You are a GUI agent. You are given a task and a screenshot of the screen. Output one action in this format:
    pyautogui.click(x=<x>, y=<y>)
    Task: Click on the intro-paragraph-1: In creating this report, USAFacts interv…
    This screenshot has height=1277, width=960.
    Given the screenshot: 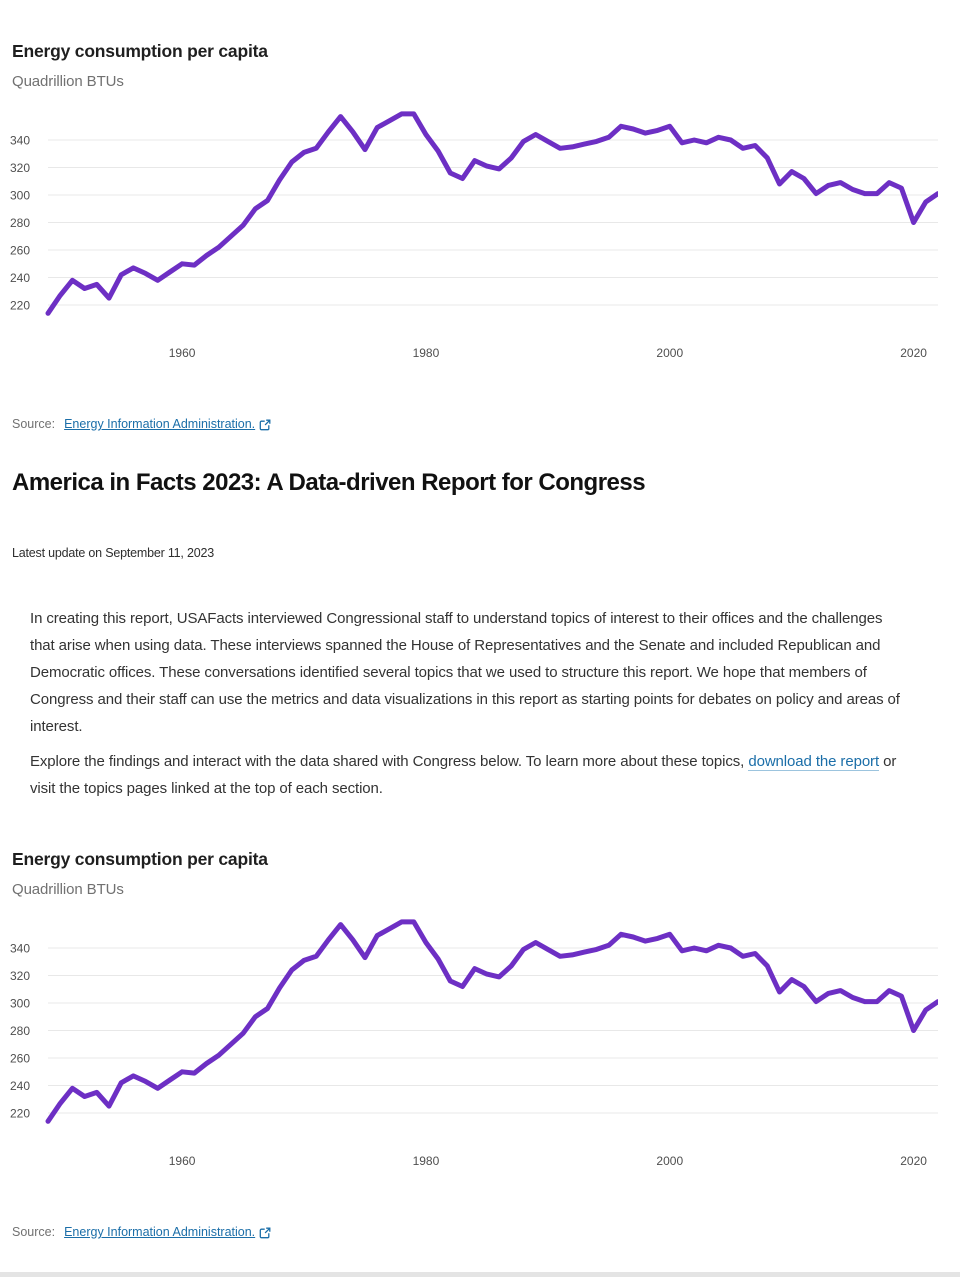 What is the action you would take?
    pyautogui.click(x=465, y=672)
    